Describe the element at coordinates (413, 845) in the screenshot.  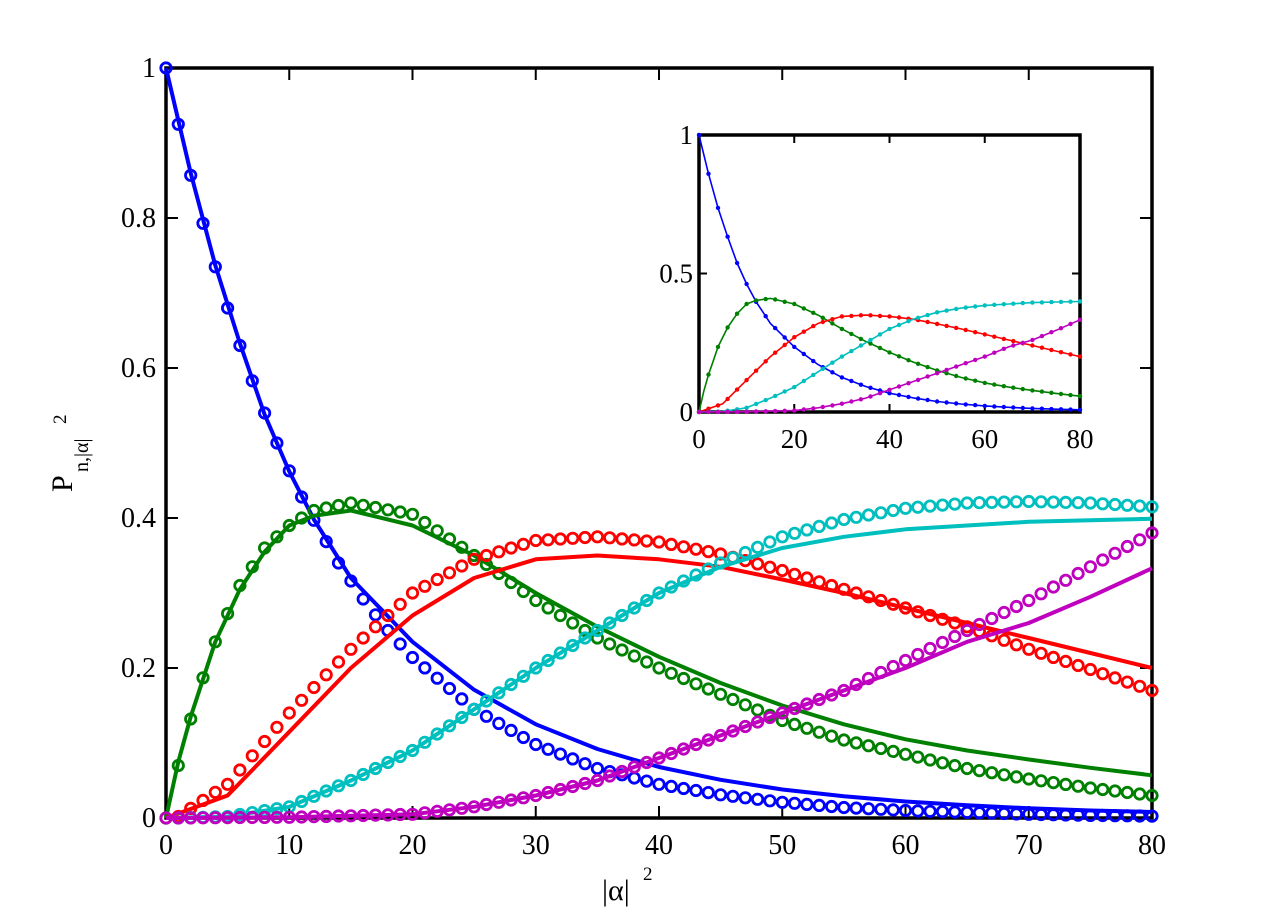
I see `x-tick-label: 20` at that location.